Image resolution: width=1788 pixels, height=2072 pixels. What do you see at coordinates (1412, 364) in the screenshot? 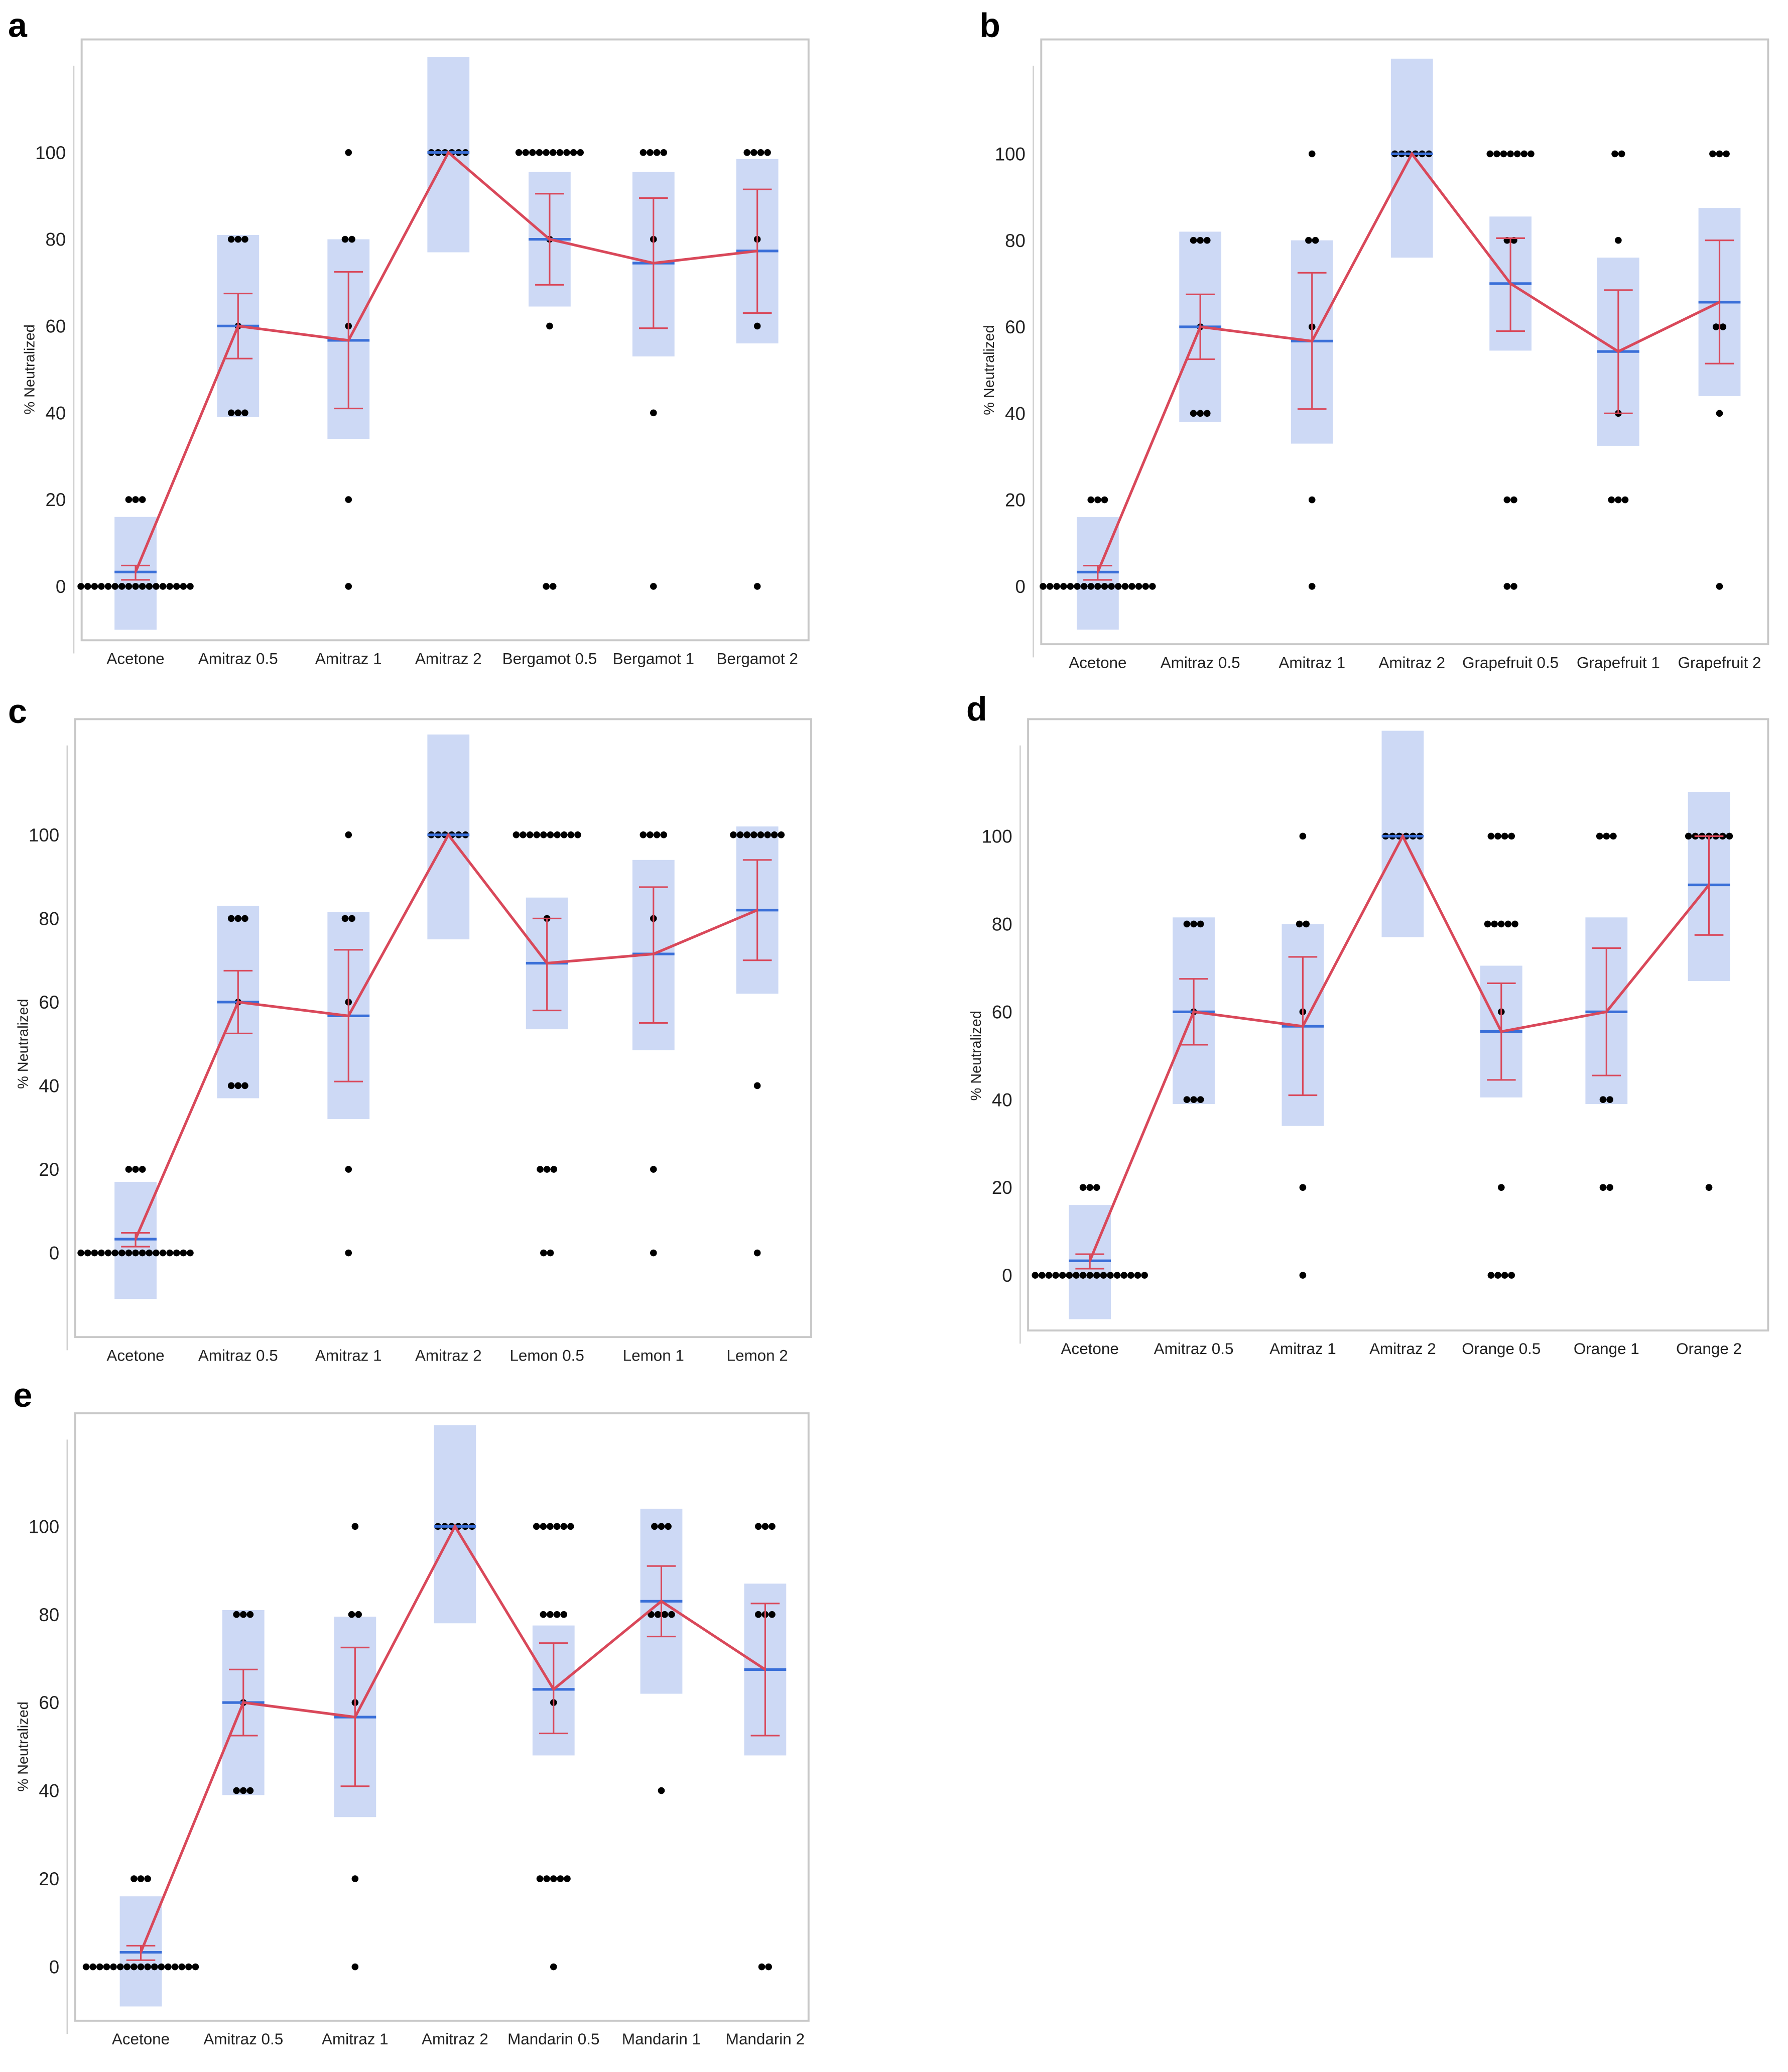
I see `group-amitraz-2: Amitraz 2` at bounding box center [1412, 364].